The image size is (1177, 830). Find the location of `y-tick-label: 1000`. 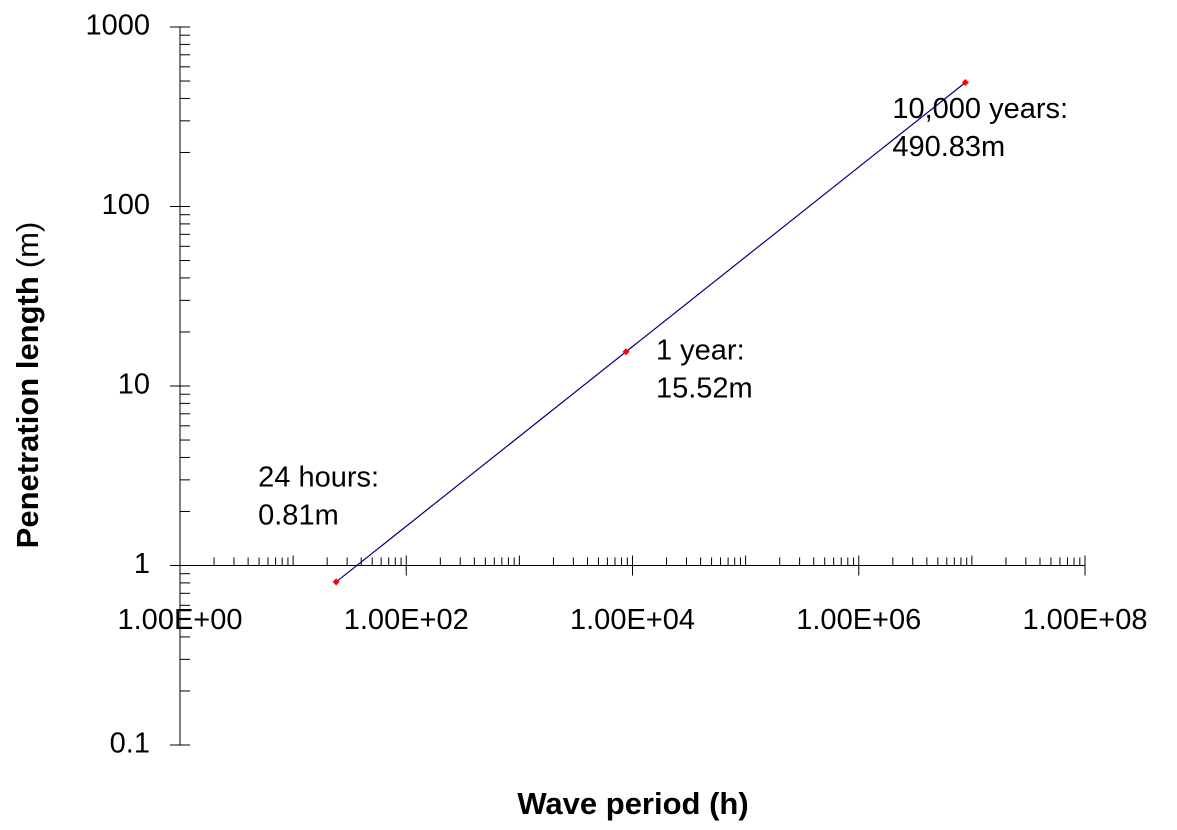

y-tick-label: 1000 is located at coordinates (117, 26).